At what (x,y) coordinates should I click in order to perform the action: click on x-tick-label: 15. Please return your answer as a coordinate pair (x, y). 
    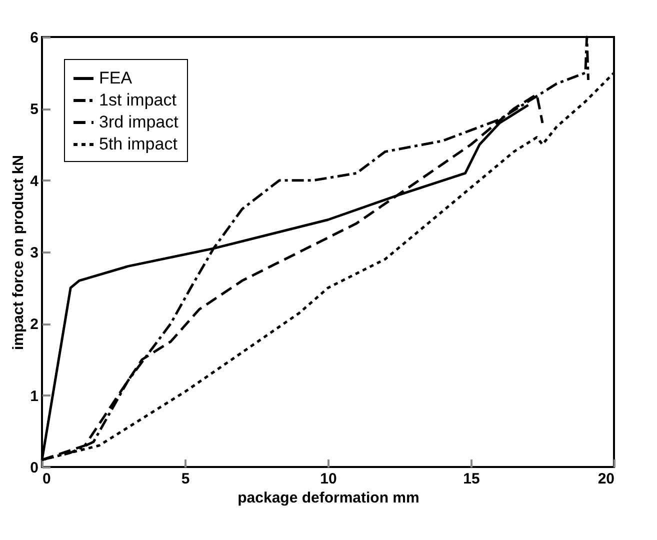
    Looking at the image, I should click on (471, 479).